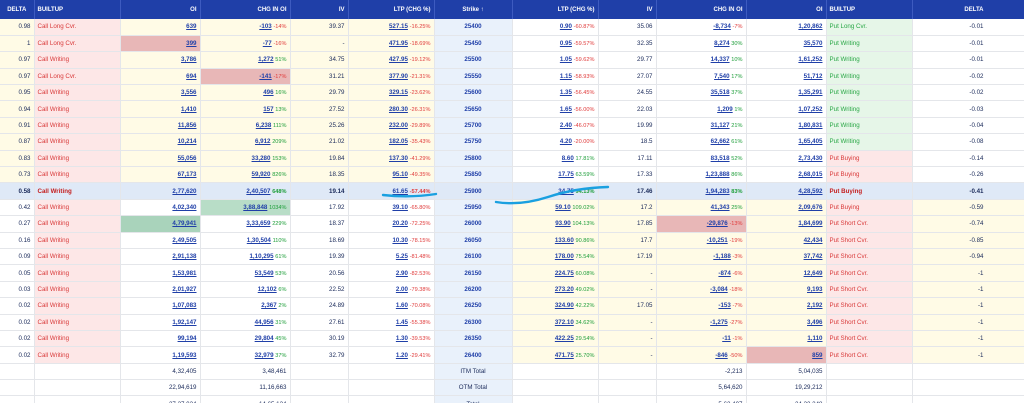 The height and width of the screenshot is (403, 1024). What do you see at coordinates (191, 27) in the screenshot?
I see `call-oi-value: 639` at bounding box center [191, 27].